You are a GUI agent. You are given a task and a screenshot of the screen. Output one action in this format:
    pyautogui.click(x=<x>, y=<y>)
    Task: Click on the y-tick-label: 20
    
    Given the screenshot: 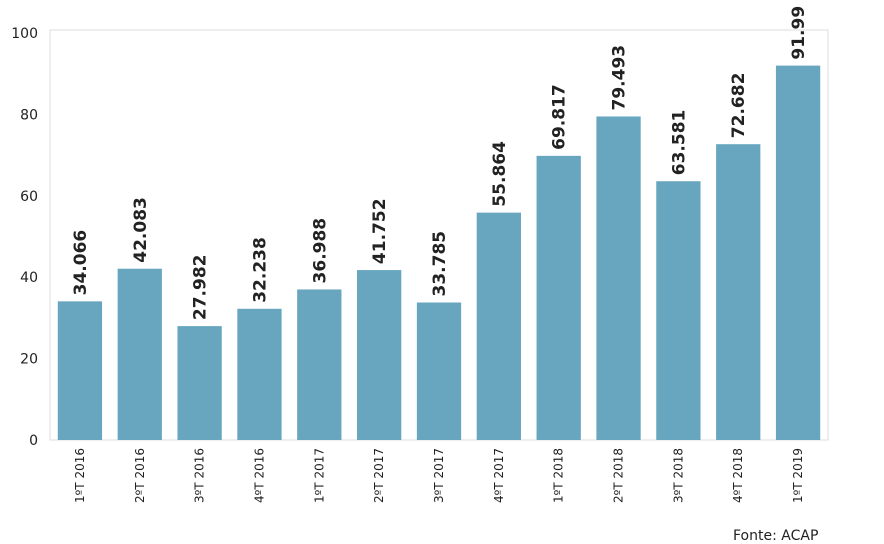 What is the action you would take?
    pyautogui.click(x=29, y=360)
    